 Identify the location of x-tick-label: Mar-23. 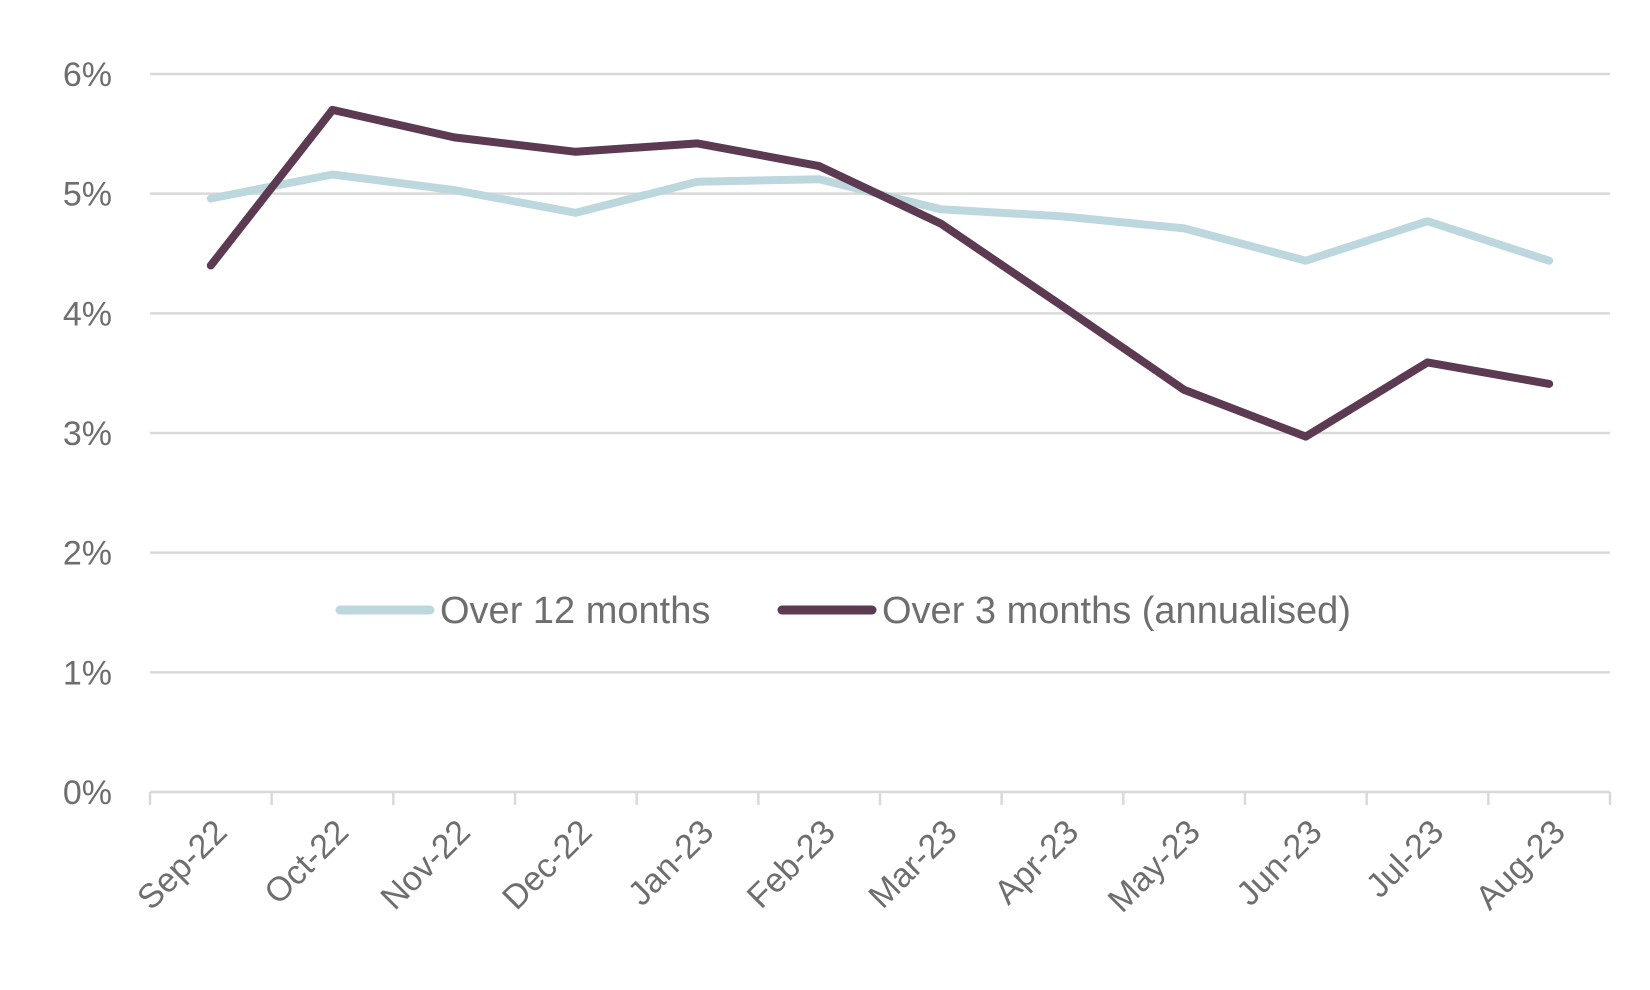
(912, 864).